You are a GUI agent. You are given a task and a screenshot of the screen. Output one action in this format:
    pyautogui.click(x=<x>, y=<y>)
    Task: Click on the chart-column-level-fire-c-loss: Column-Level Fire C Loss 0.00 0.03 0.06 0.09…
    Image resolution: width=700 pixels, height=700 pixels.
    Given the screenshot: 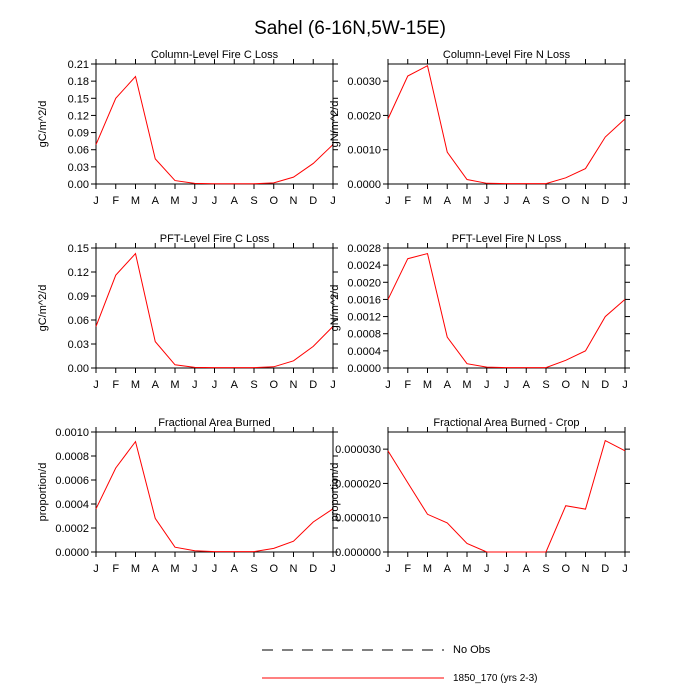 What is the action you would take?
    pyautogui.click(x=187, y=128)
    